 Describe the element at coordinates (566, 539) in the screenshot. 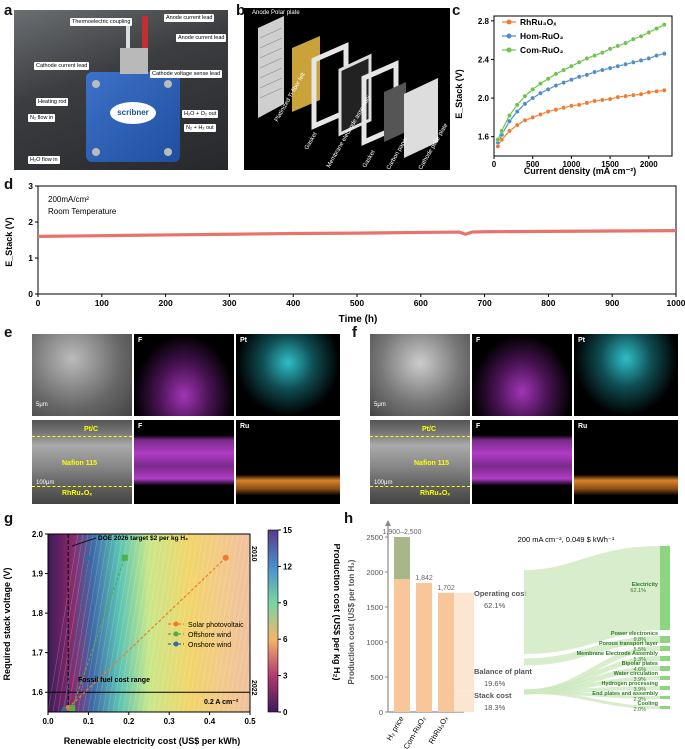

I see `chart-h-subtitle: 200 mA cm⁻², 0.049 $ kWh⁻¹` at that location.